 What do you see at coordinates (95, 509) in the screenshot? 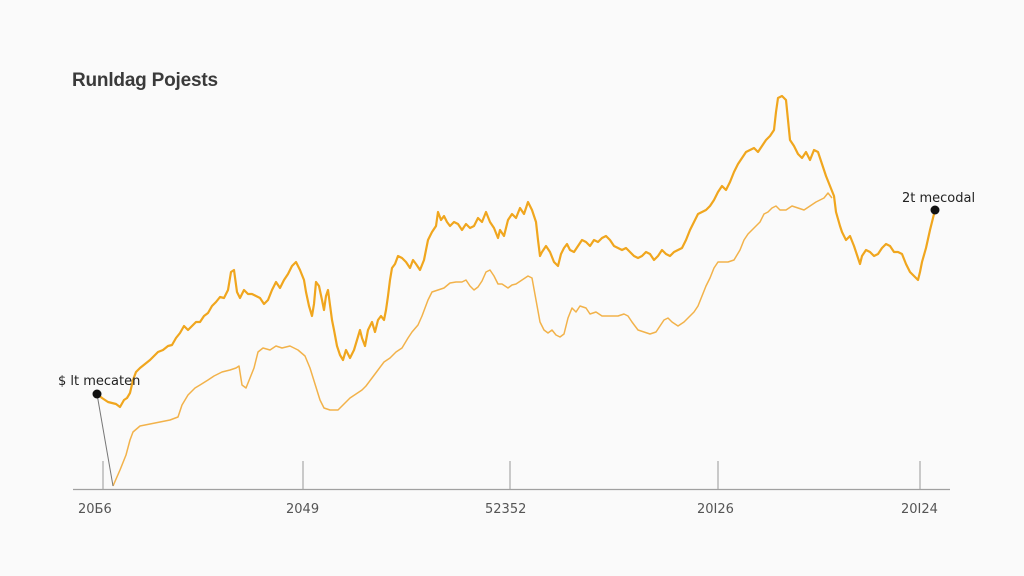
I see `x-tick-label: 20Б6` at bounding box center [95, 509].